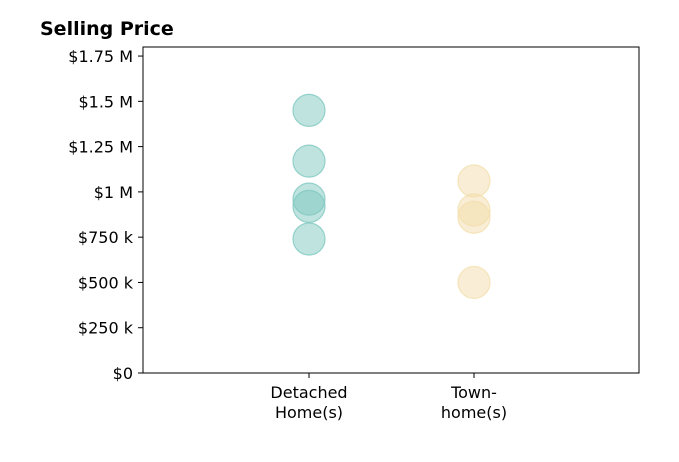  I want to click on chart-title: Selling Price, so click(107, 29).